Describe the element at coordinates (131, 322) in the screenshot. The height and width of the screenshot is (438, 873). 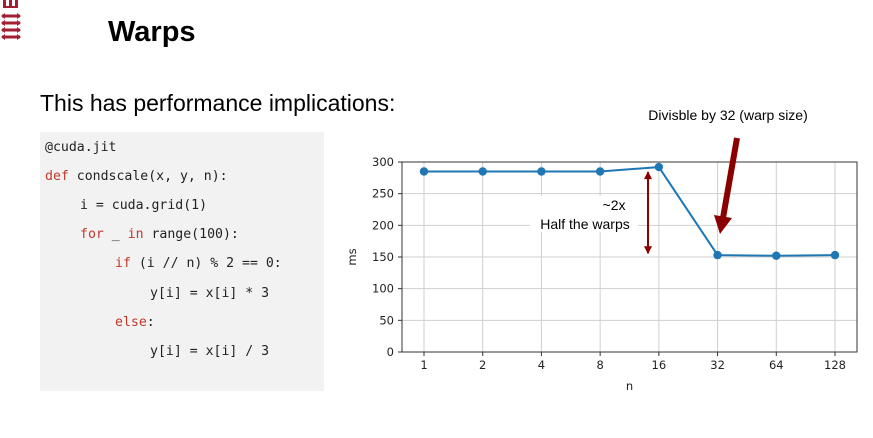
I see `code-keyword: else` at that location.